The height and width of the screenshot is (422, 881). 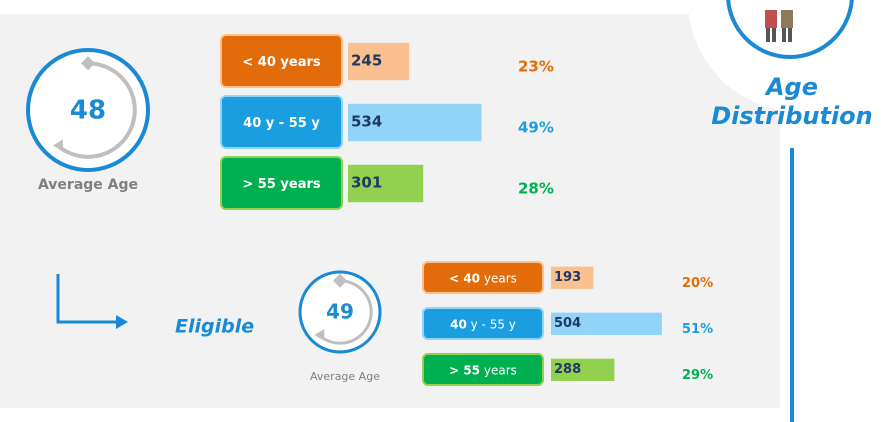 I want to click on title-line: Distribution, so click(x=792, y=116).